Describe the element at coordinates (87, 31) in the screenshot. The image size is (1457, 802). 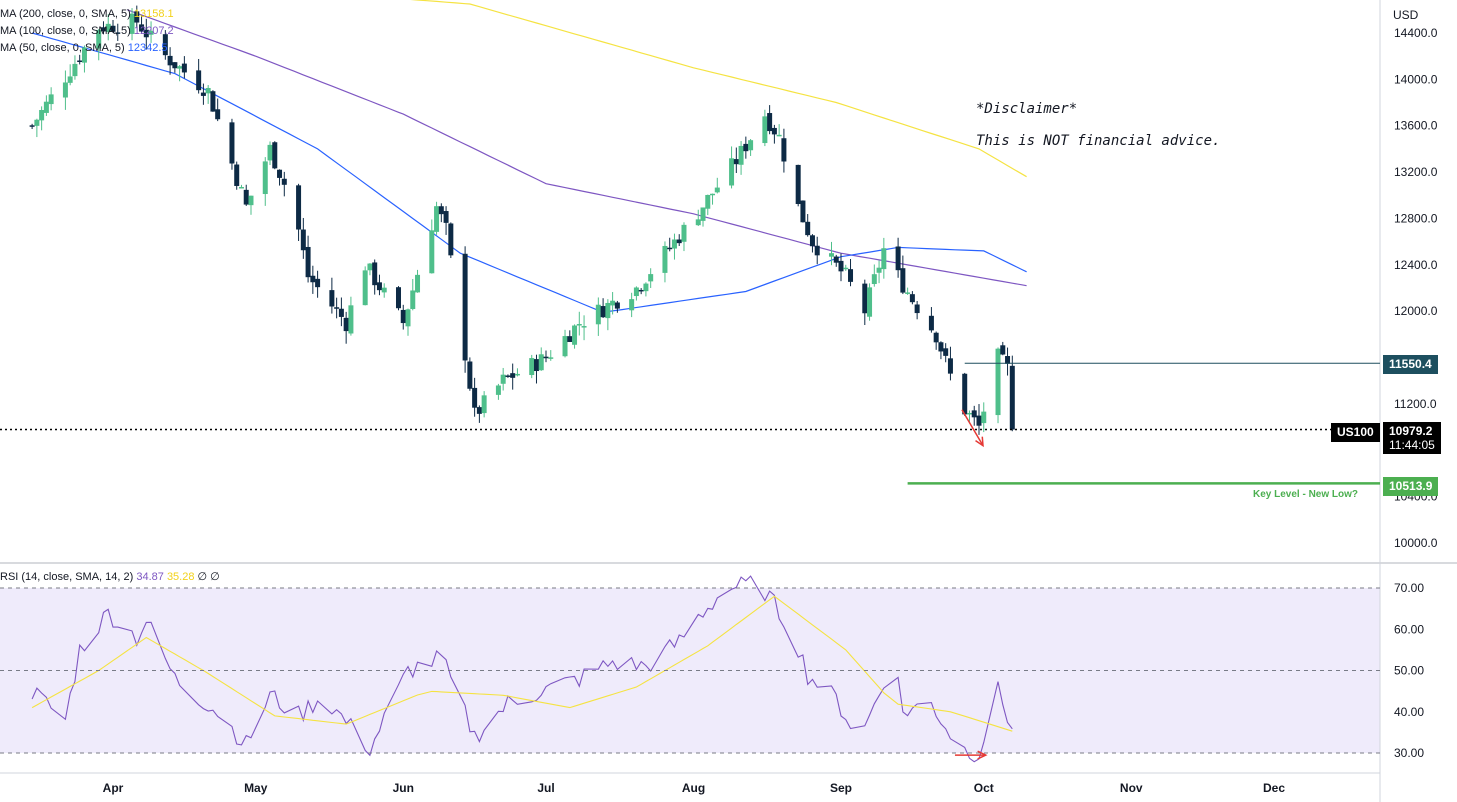
I see `legend-ma100: MA (100, close, 0, SMA, 5) 12207.2` at that location.